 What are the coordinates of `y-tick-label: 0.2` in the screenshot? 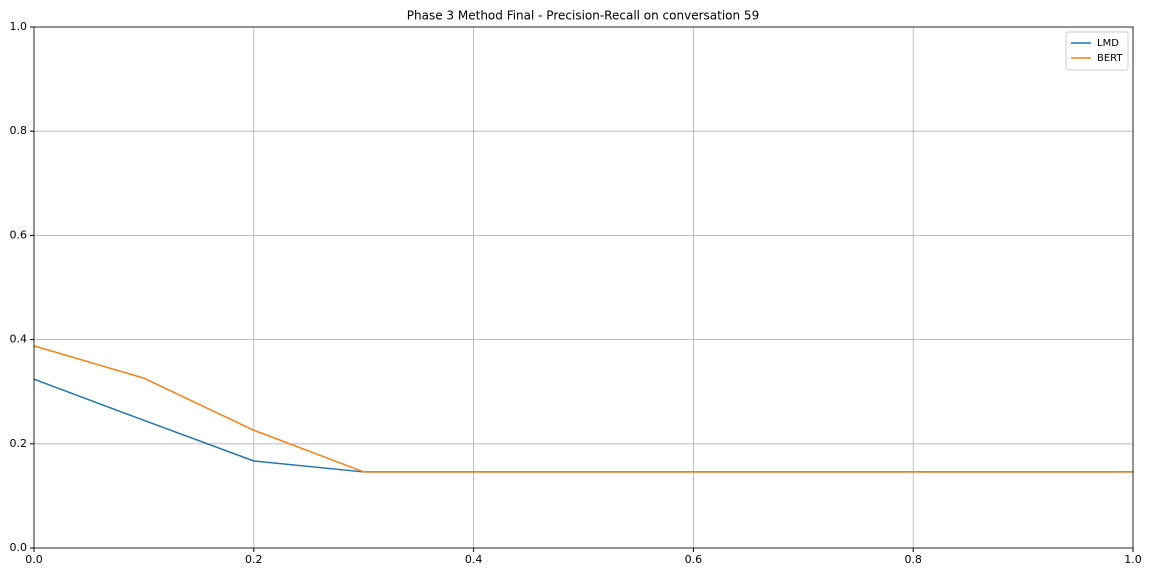 It's located at (19, 443).